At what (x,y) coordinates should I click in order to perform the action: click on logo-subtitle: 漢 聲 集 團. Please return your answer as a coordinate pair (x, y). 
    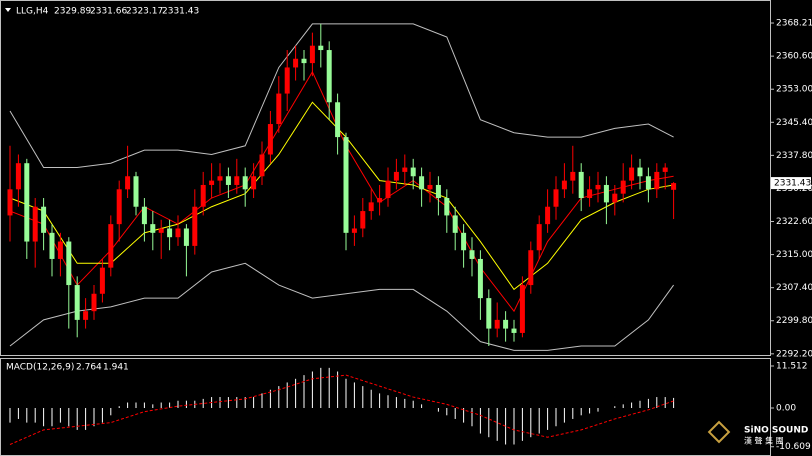
    Looking at the image, I should click on (764, 441).